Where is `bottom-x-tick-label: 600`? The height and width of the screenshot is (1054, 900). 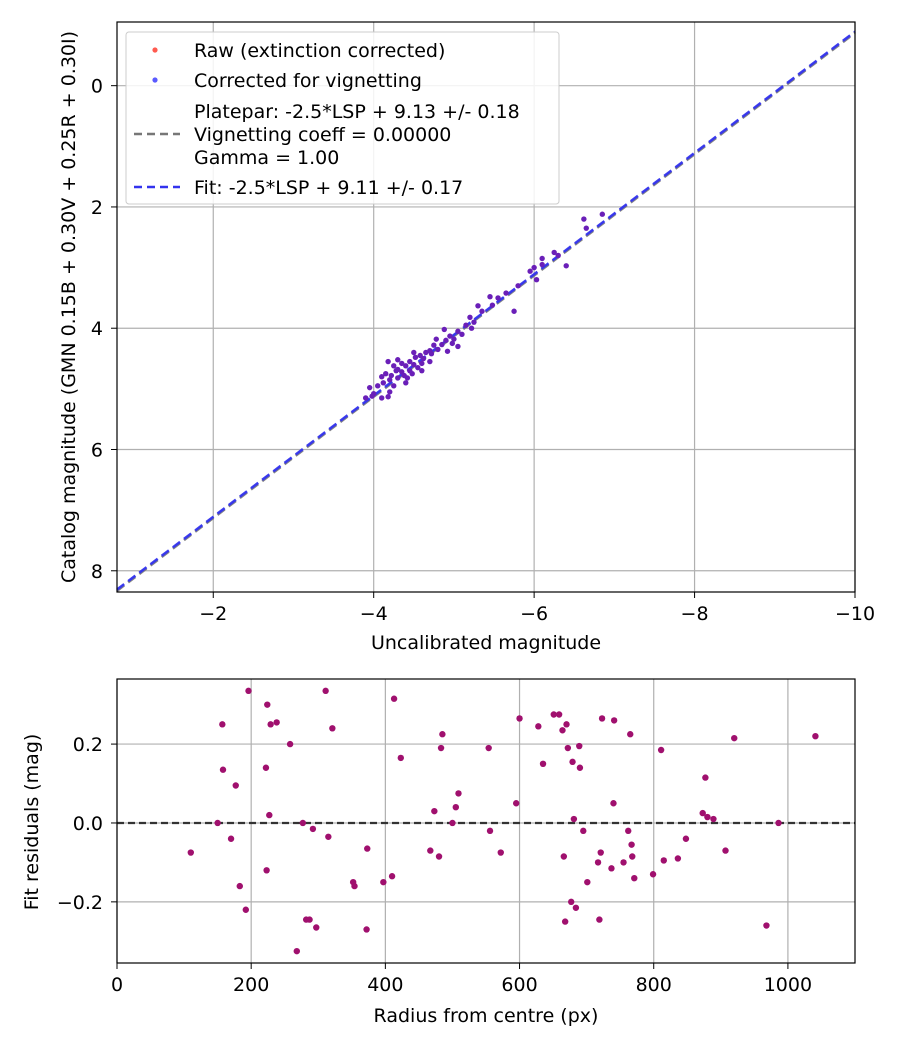 bottom-x-tick-label: 600 is located at coordinates (519, 985).